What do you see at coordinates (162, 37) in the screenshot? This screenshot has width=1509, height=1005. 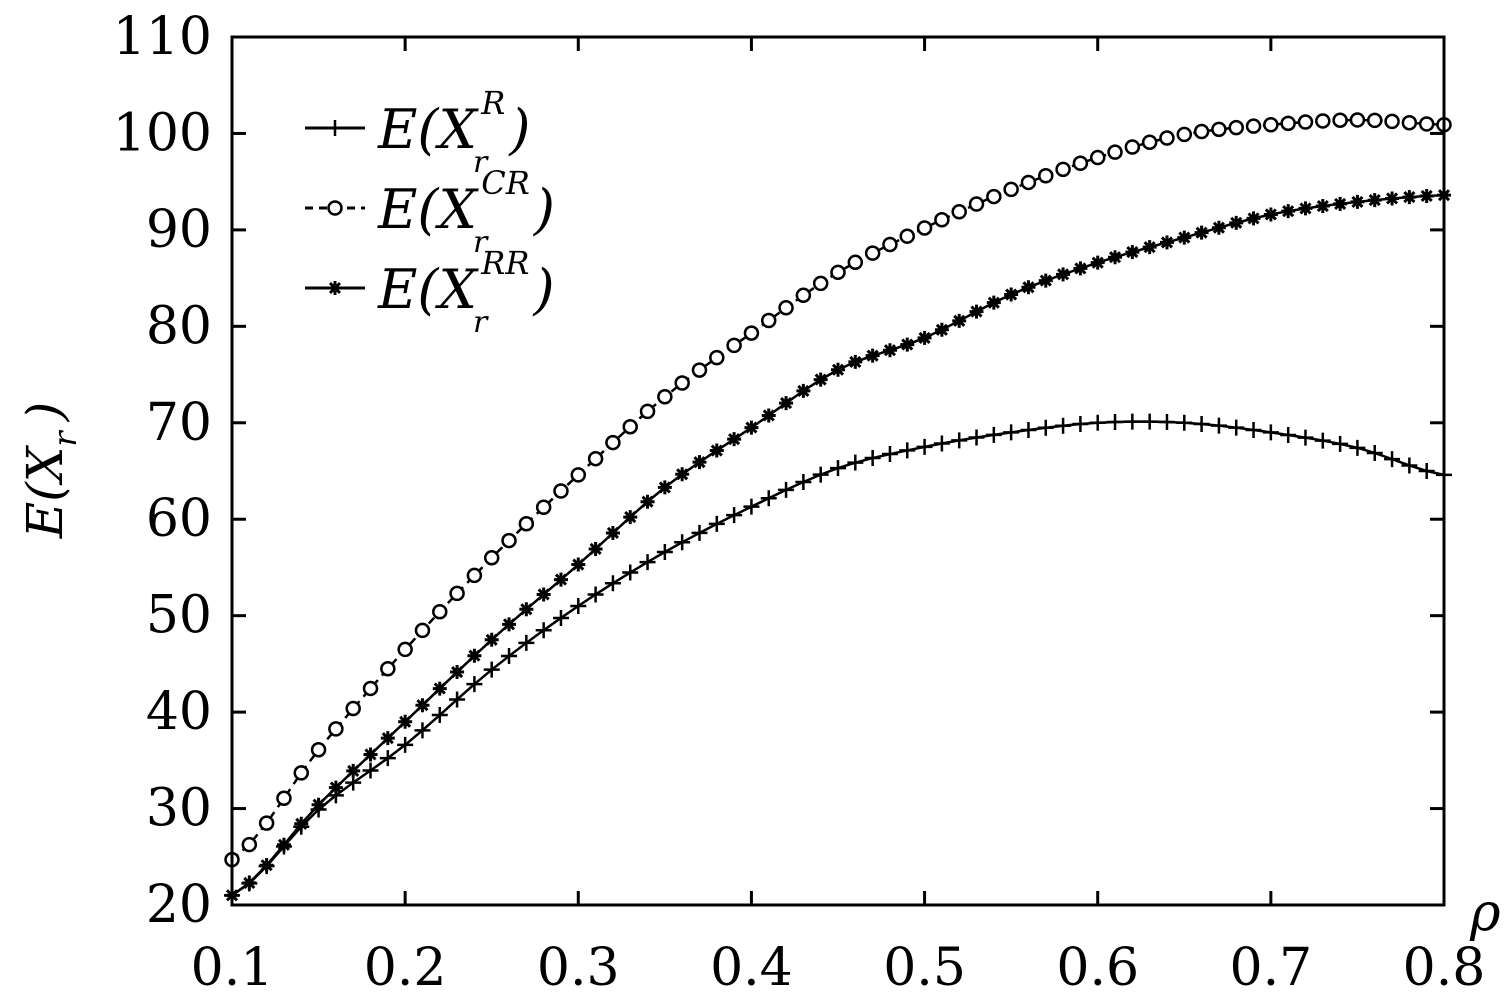 I see `y-tick-label: 110` at bounding box center [162, 37].